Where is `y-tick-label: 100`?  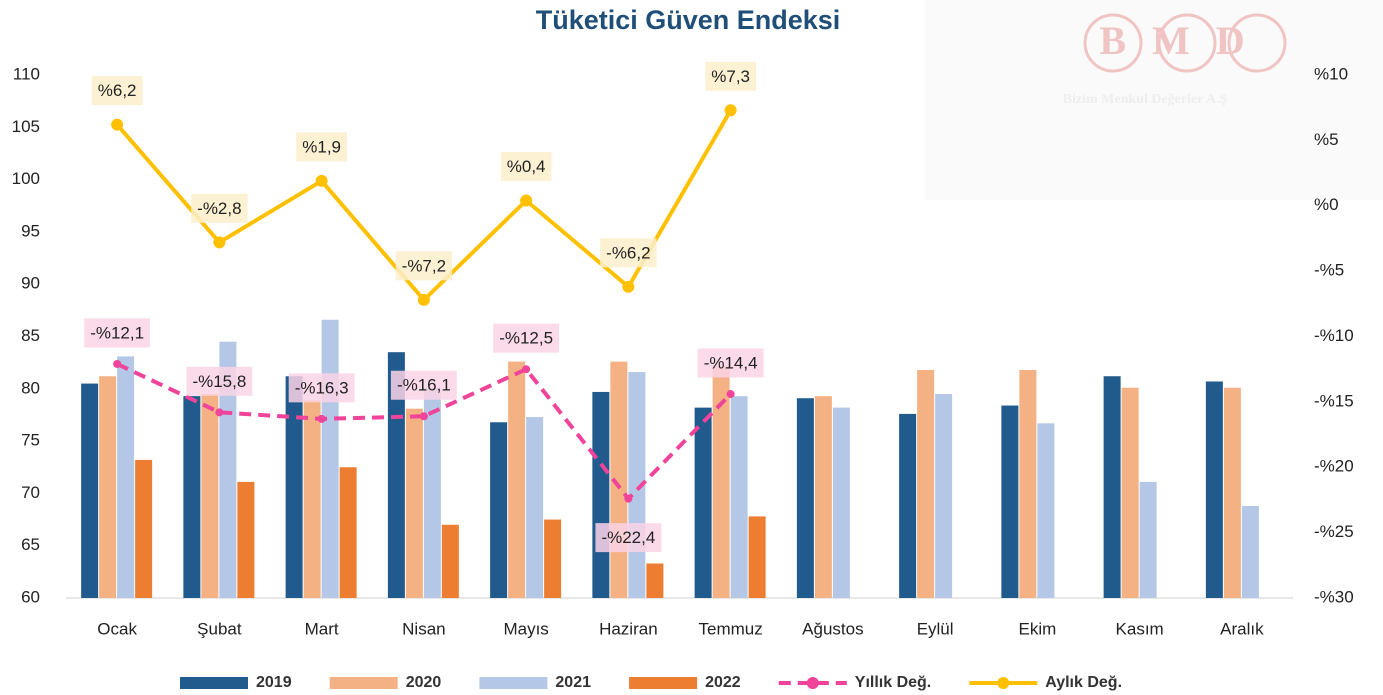
y-tick-label: 100 is located at coordinates (26, 178).